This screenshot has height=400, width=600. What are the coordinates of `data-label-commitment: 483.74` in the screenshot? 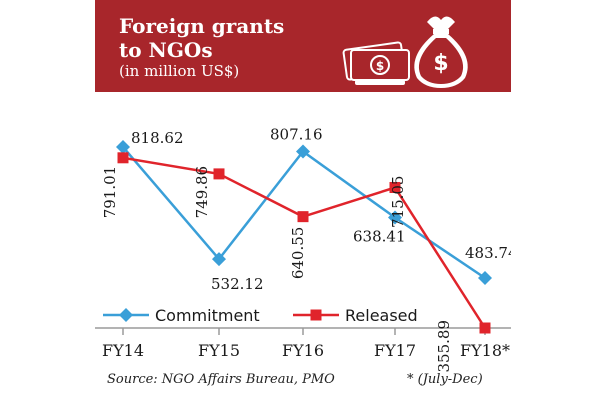 It's located at (488, 253).